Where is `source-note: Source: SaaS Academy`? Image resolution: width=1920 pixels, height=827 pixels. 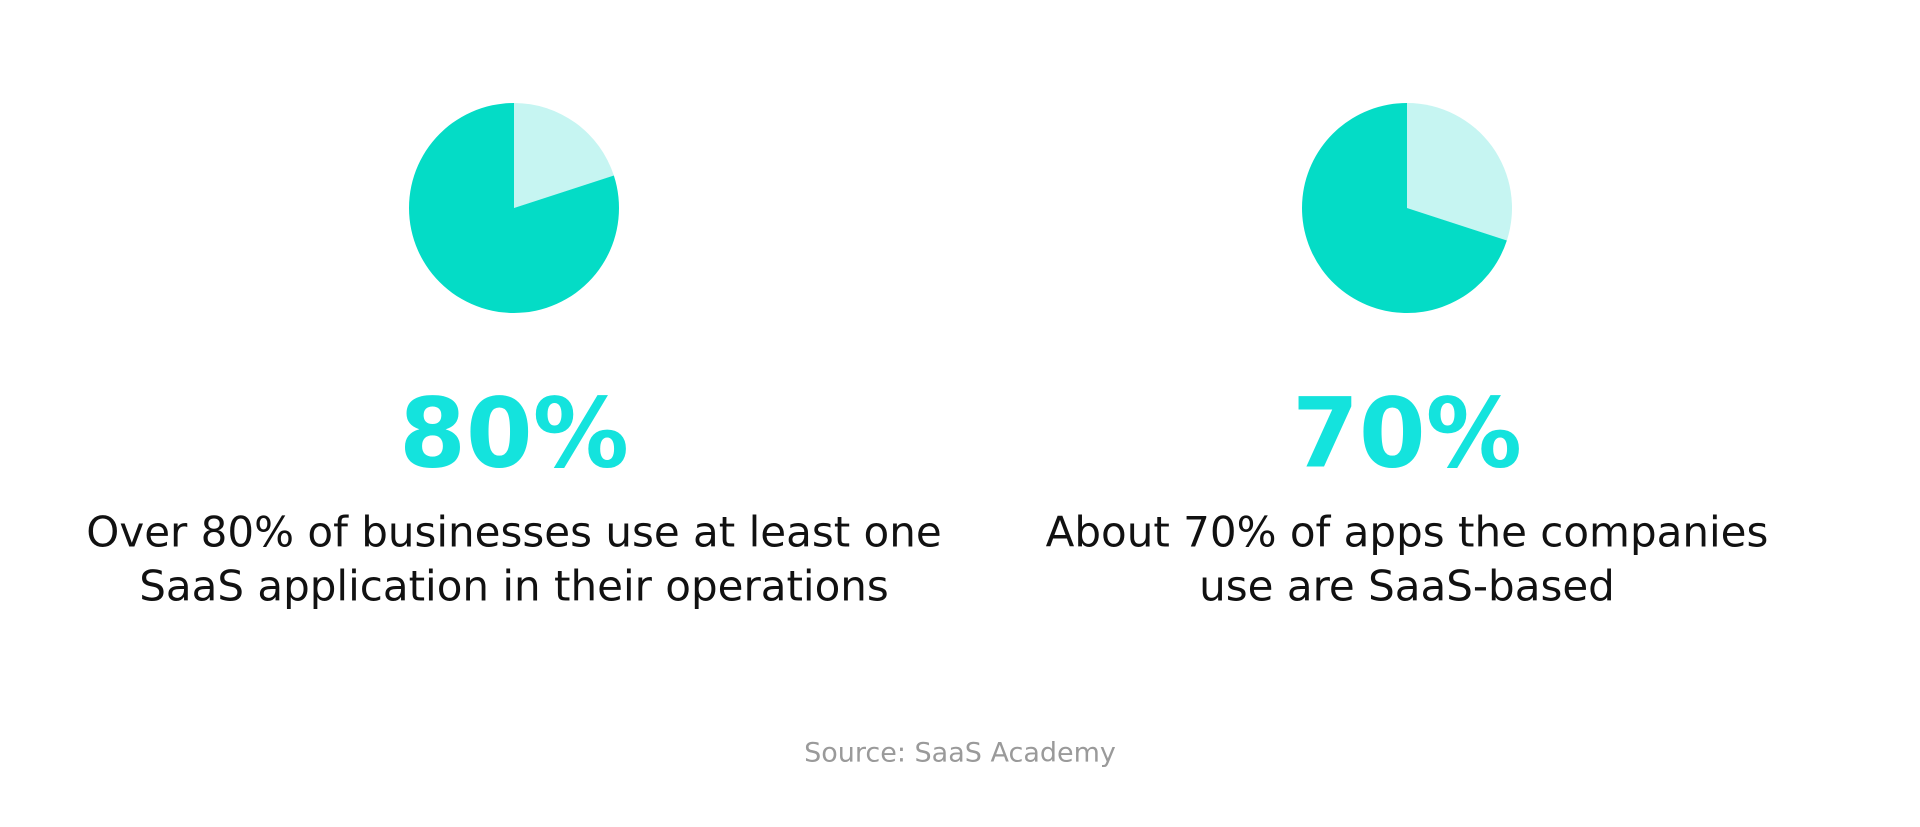
source-note: Source: SaaS Academy is located at coordinates (960, 753).